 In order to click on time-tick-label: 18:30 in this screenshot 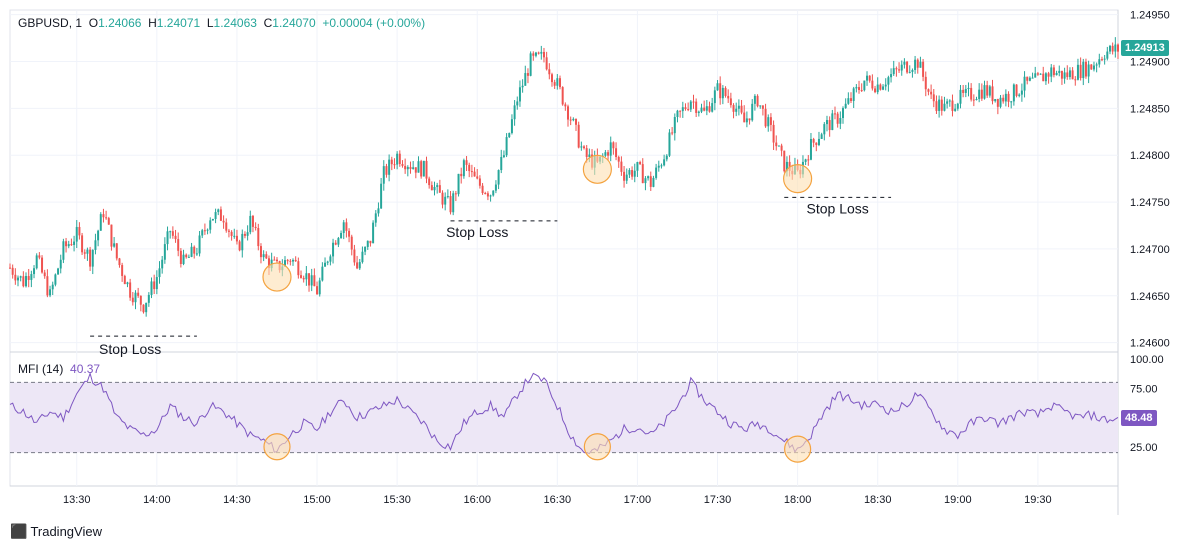, I will do `click(878, 500)`.